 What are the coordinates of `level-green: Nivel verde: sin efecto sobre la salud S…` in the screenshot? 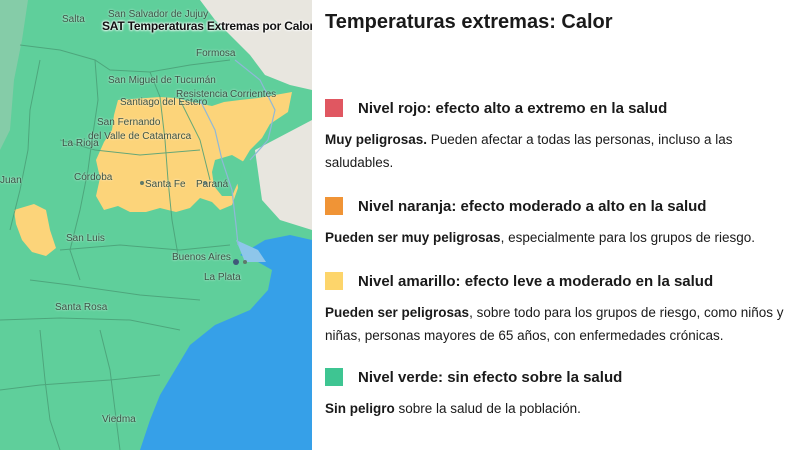 It's located at (562, 393).